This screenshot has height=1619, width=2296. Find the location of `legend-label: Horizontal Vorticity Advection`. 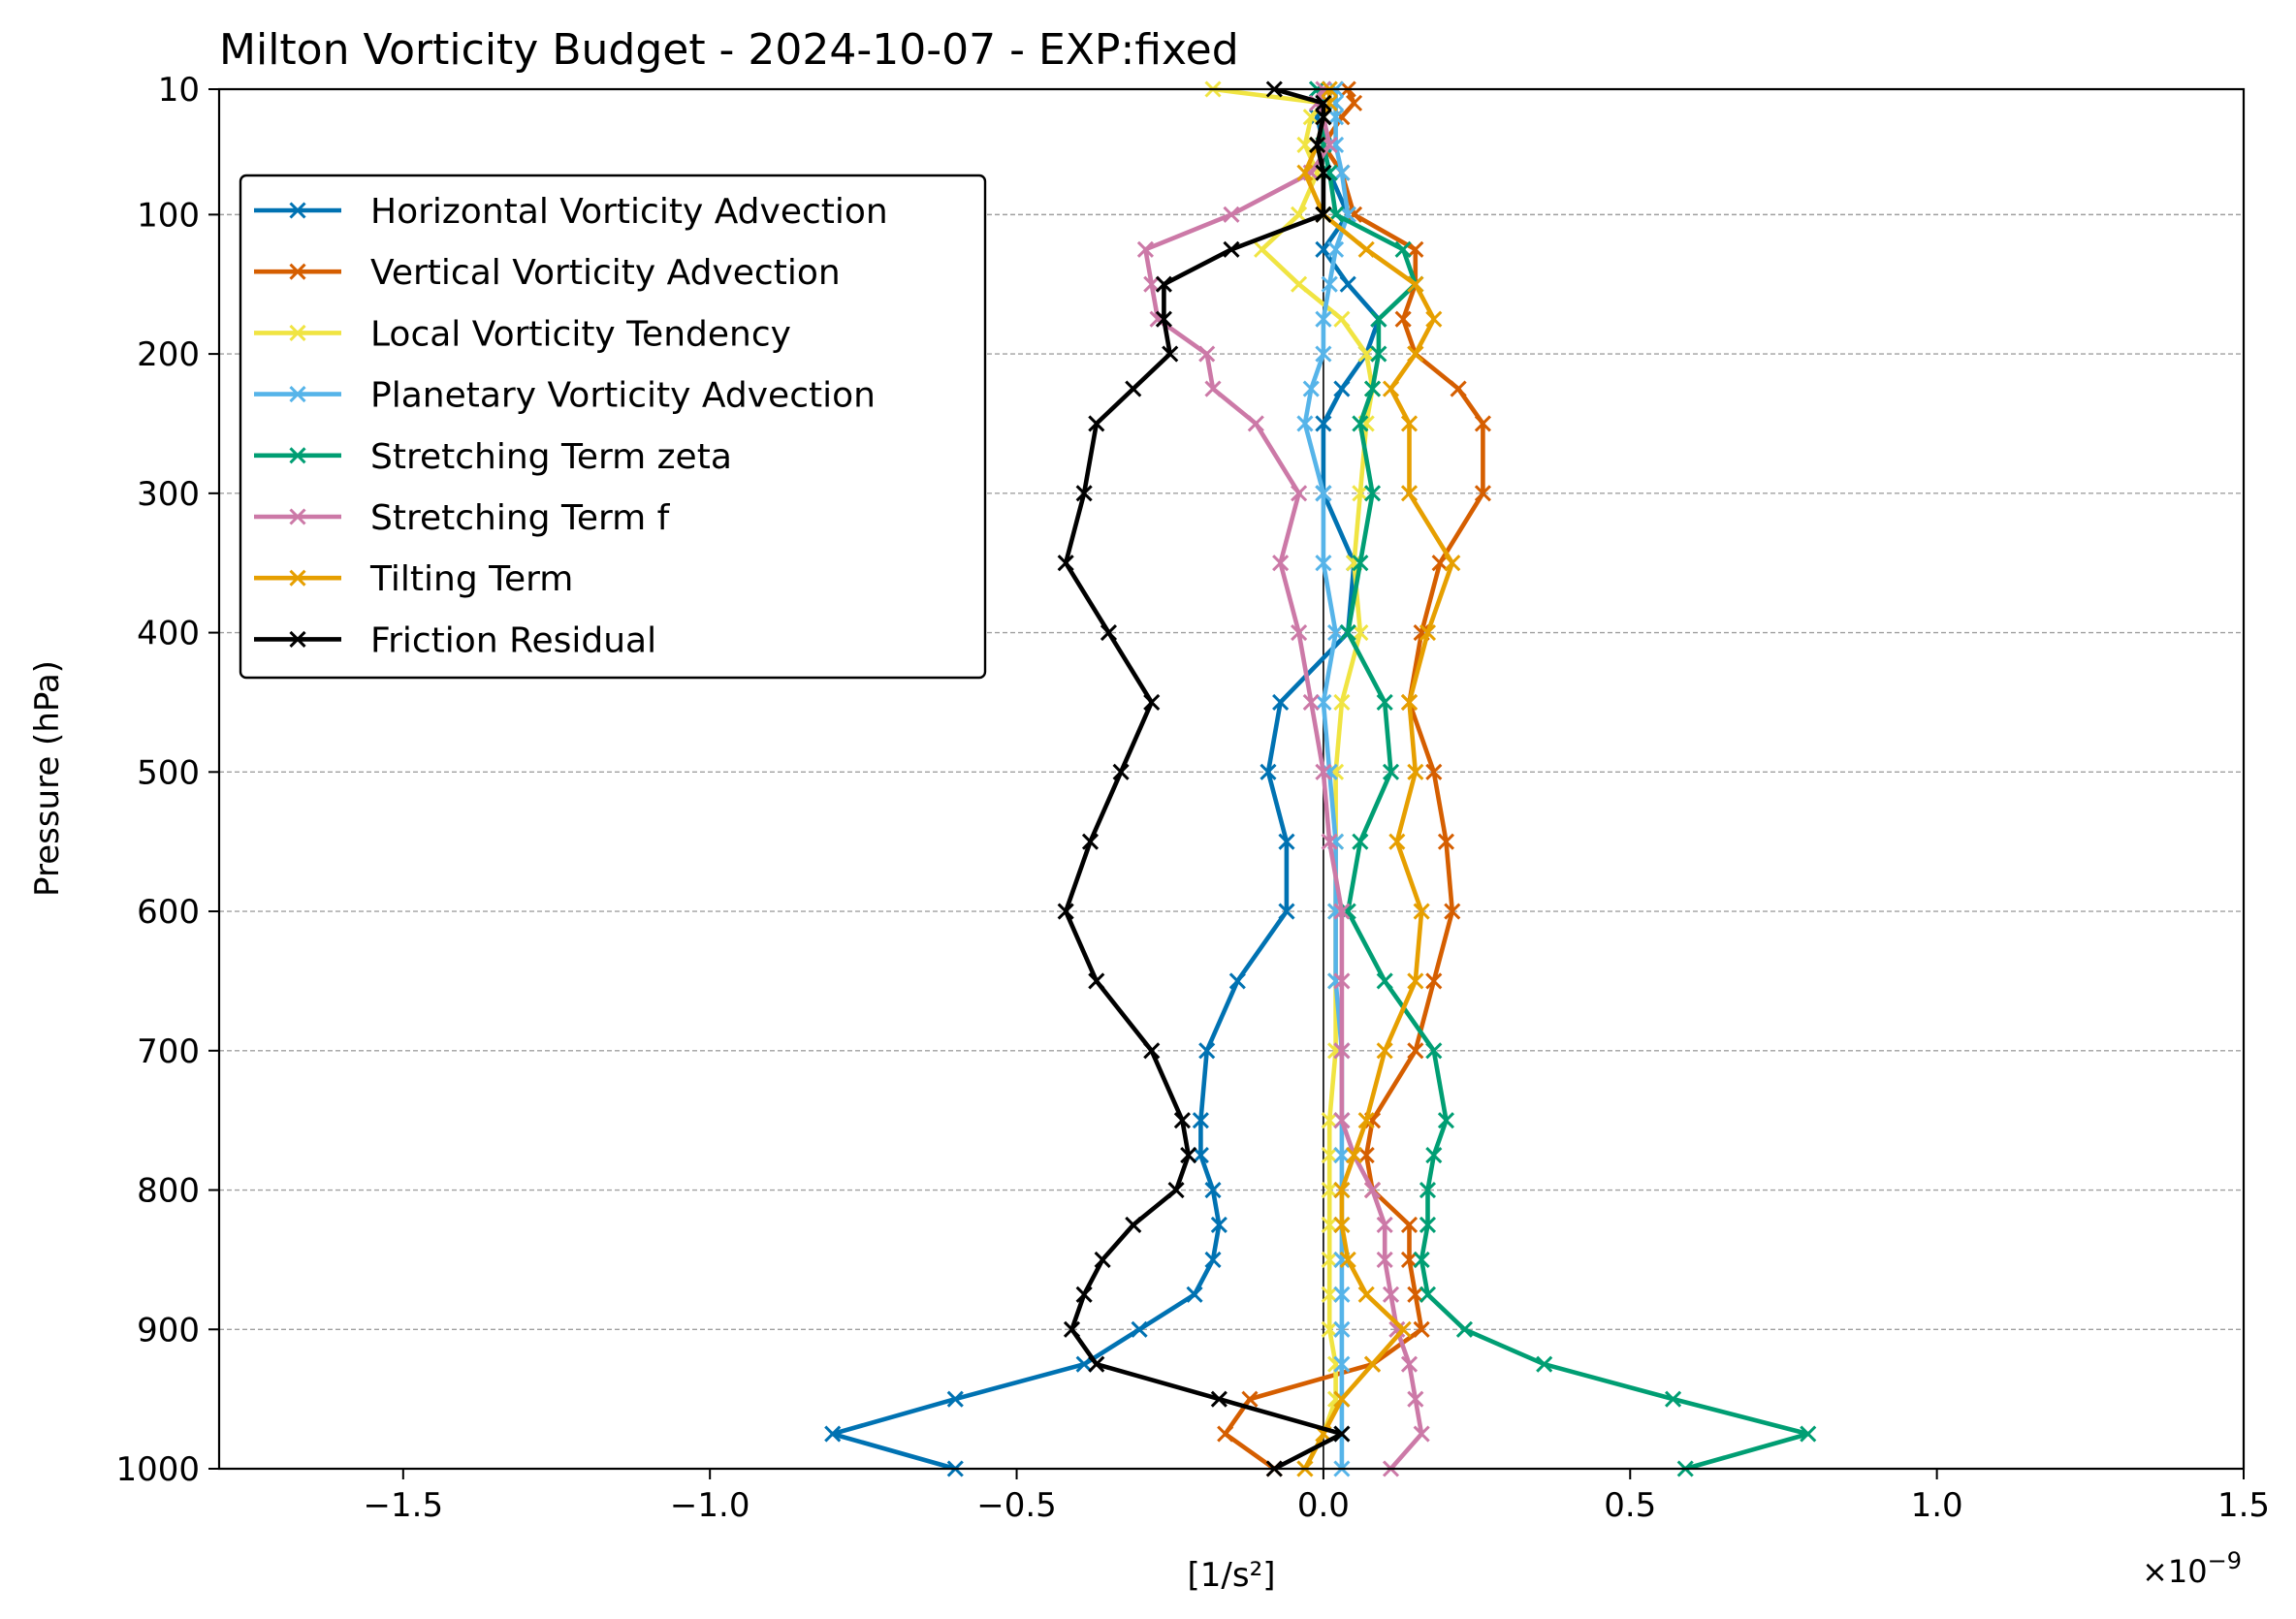

legend-label: Horizontal Vorticity Advection is located at coordinates (629, 212).